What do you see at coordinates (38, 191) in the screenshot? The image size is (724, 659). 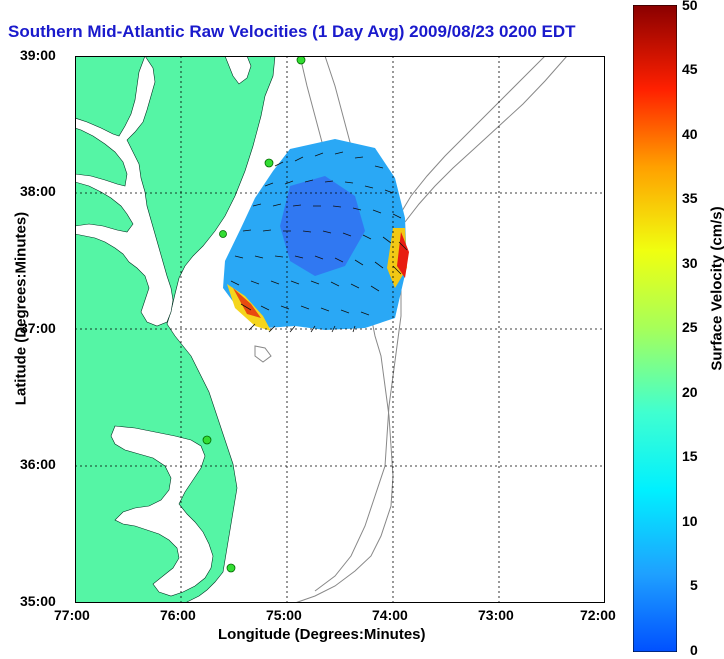 I see `y-tick-label: 38:00` at bounding box center [38, 191].